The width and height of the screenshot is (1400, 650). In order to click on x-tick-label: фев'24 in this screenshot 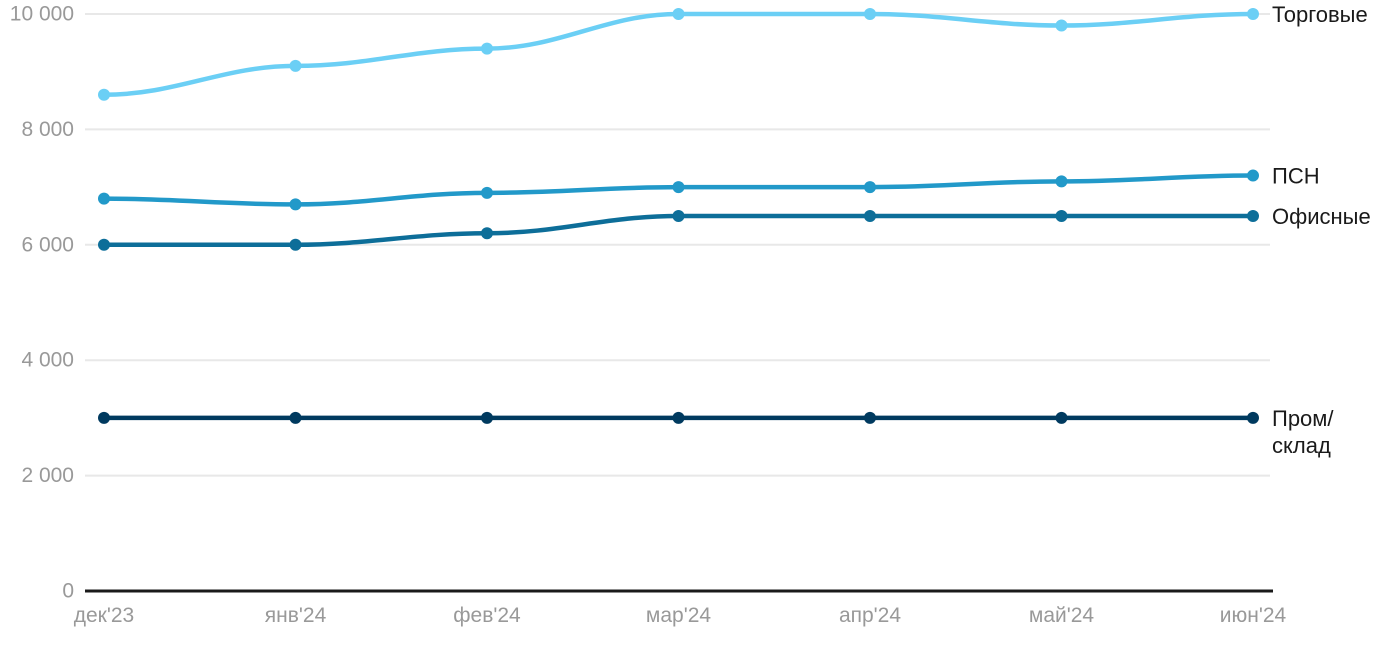, I will do `click(487, 615)`.